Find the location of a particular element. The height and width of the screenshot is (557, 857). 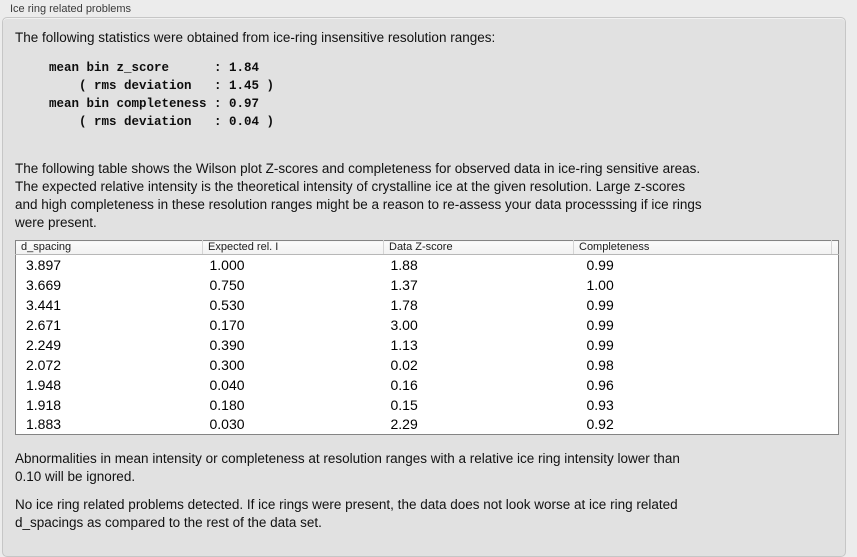

table-cell: 1.948 is located at coordinates (44, 384).